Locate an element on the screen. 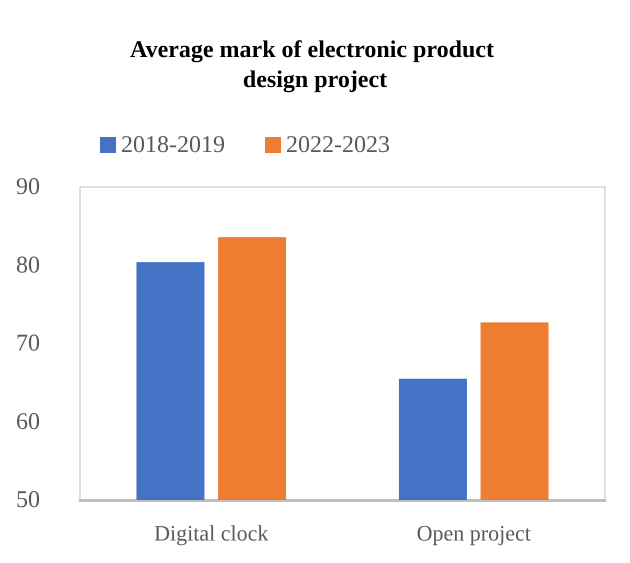 This screenshot has width=630, height=563. y-tick-label: 90 is located at coordinates (28, 187).